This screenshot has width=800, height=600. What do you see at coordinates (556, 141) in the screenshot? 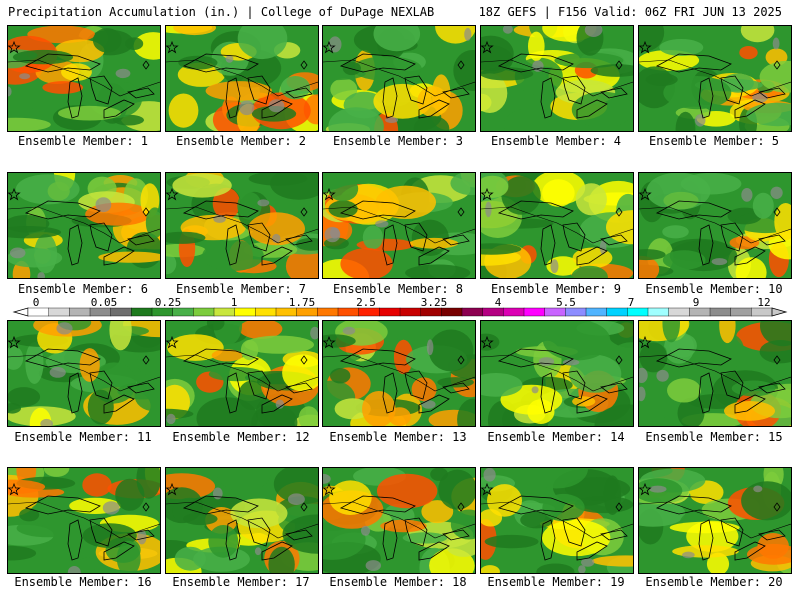
I see `ensemble-member-label: Ensemble Member: 4` at bounding box center [556, 141].